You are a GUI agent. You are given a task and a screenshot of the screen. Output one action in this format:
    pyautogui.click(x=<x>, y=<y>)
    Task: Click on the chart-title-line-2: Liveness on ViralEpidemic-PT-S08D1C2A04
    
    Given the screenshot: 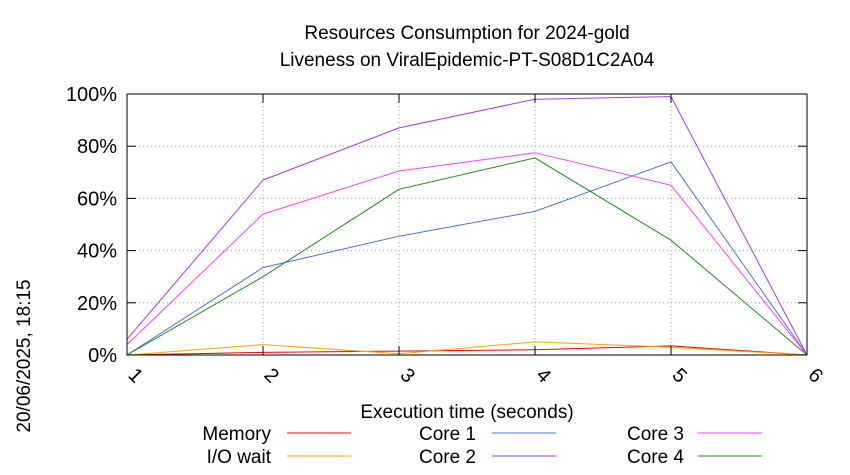 What is the action you would take?
    pyautogui.click(x=467, y=60)
    